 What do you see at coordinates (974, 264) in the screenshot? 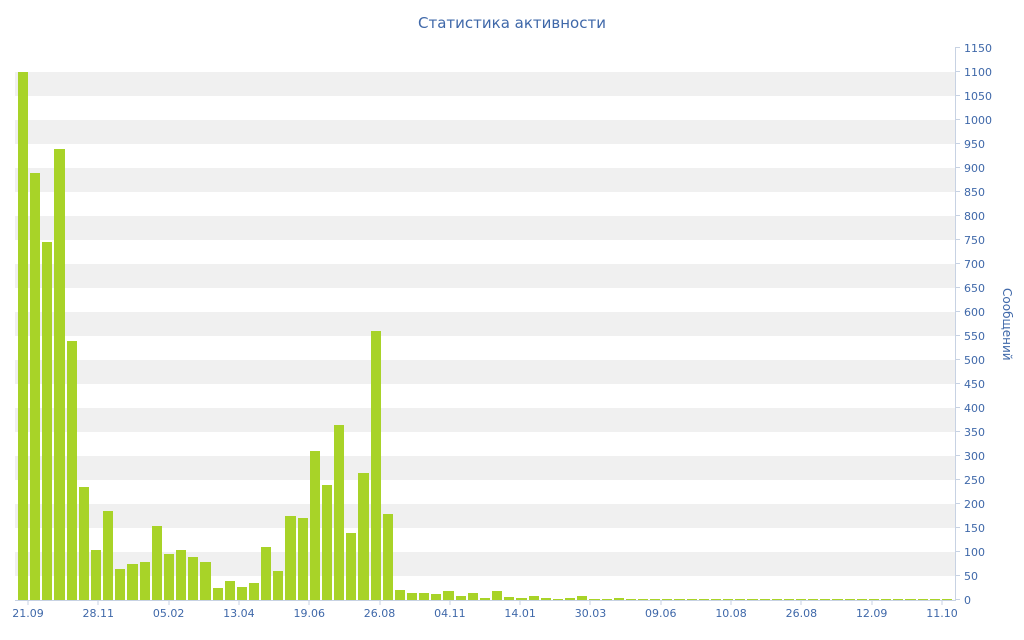
I see `y-tick-label: 700` at bounding box center [974, 264].